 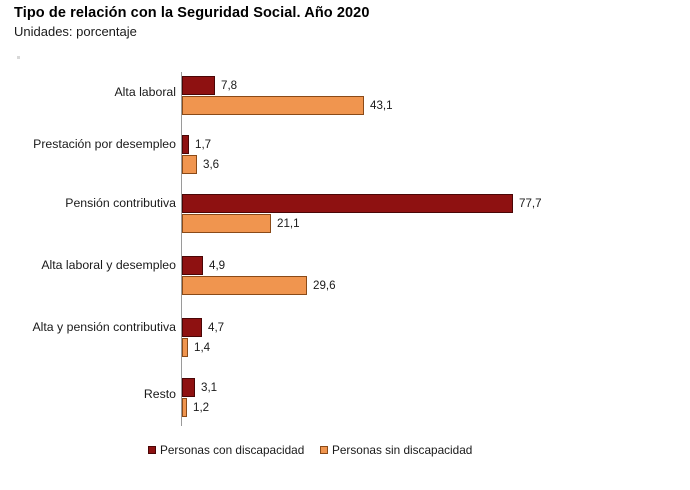 What do you see at coordinates (229, 85) in the screenshot?
I see `bar-value-label: 7,8` at bounding box center [229, 85].